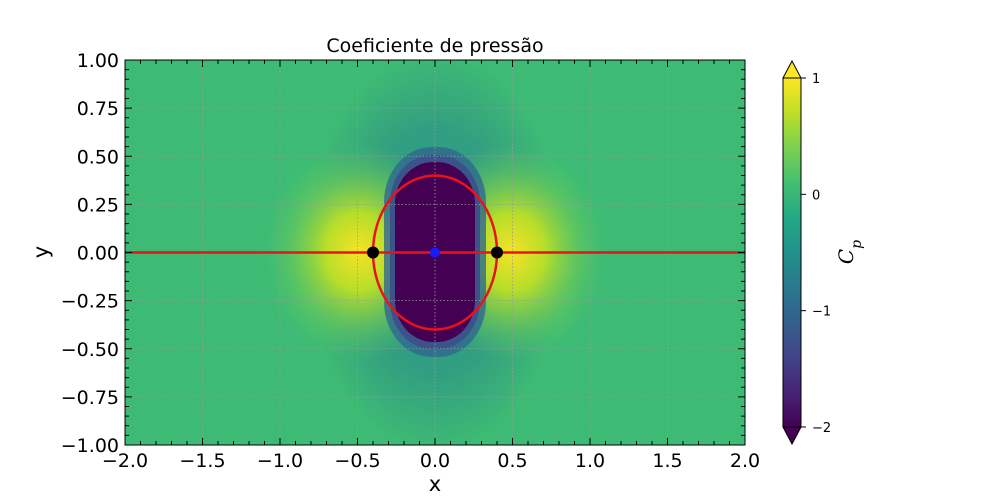 The image size is (1000, 500). Describe the element at coordinates (125, 461) in the screenshot. I see `x-tick-label: −2.0` at that location.